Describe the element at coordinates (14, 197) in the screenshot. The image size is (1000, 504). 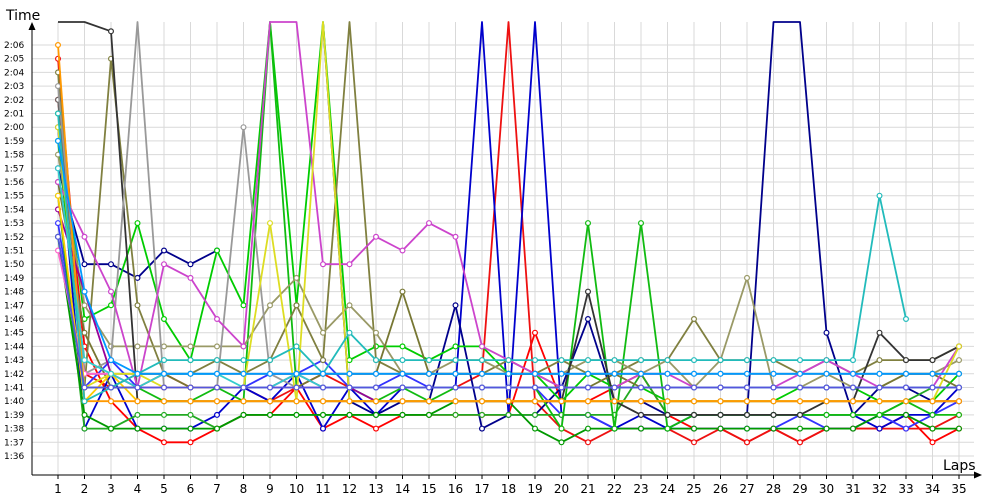
I see `y-tick-label: 1:55` at that location.